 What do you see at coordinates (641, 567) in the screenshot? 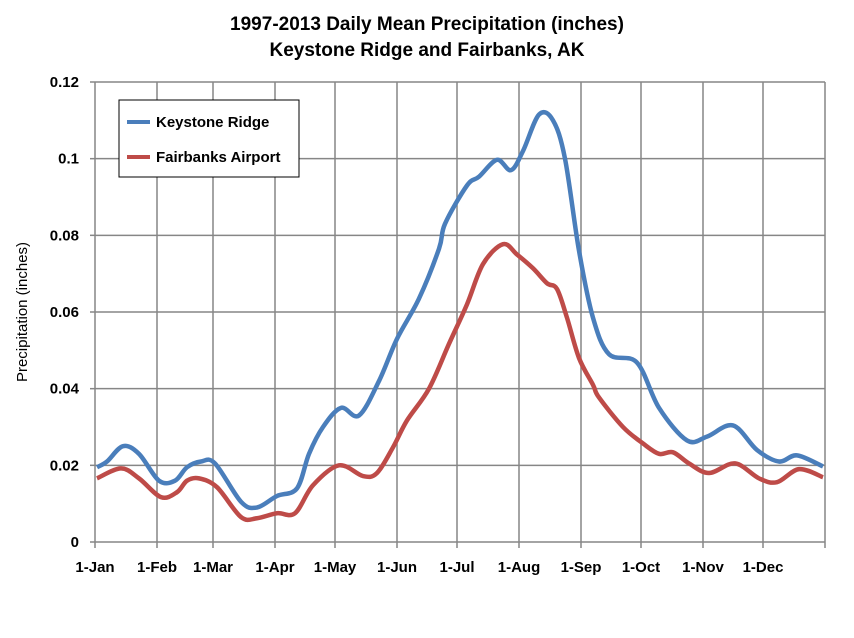
I see `x-tick-label: 1-Oct` at bounding box center [641, 567].